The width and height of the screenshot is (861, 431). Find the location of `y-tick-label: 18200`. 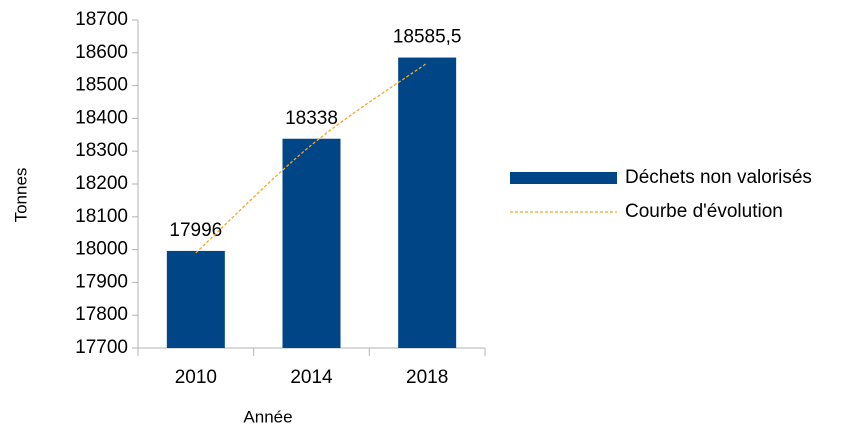

y-tick-label: 18200 is located at coordinates (101, 183).